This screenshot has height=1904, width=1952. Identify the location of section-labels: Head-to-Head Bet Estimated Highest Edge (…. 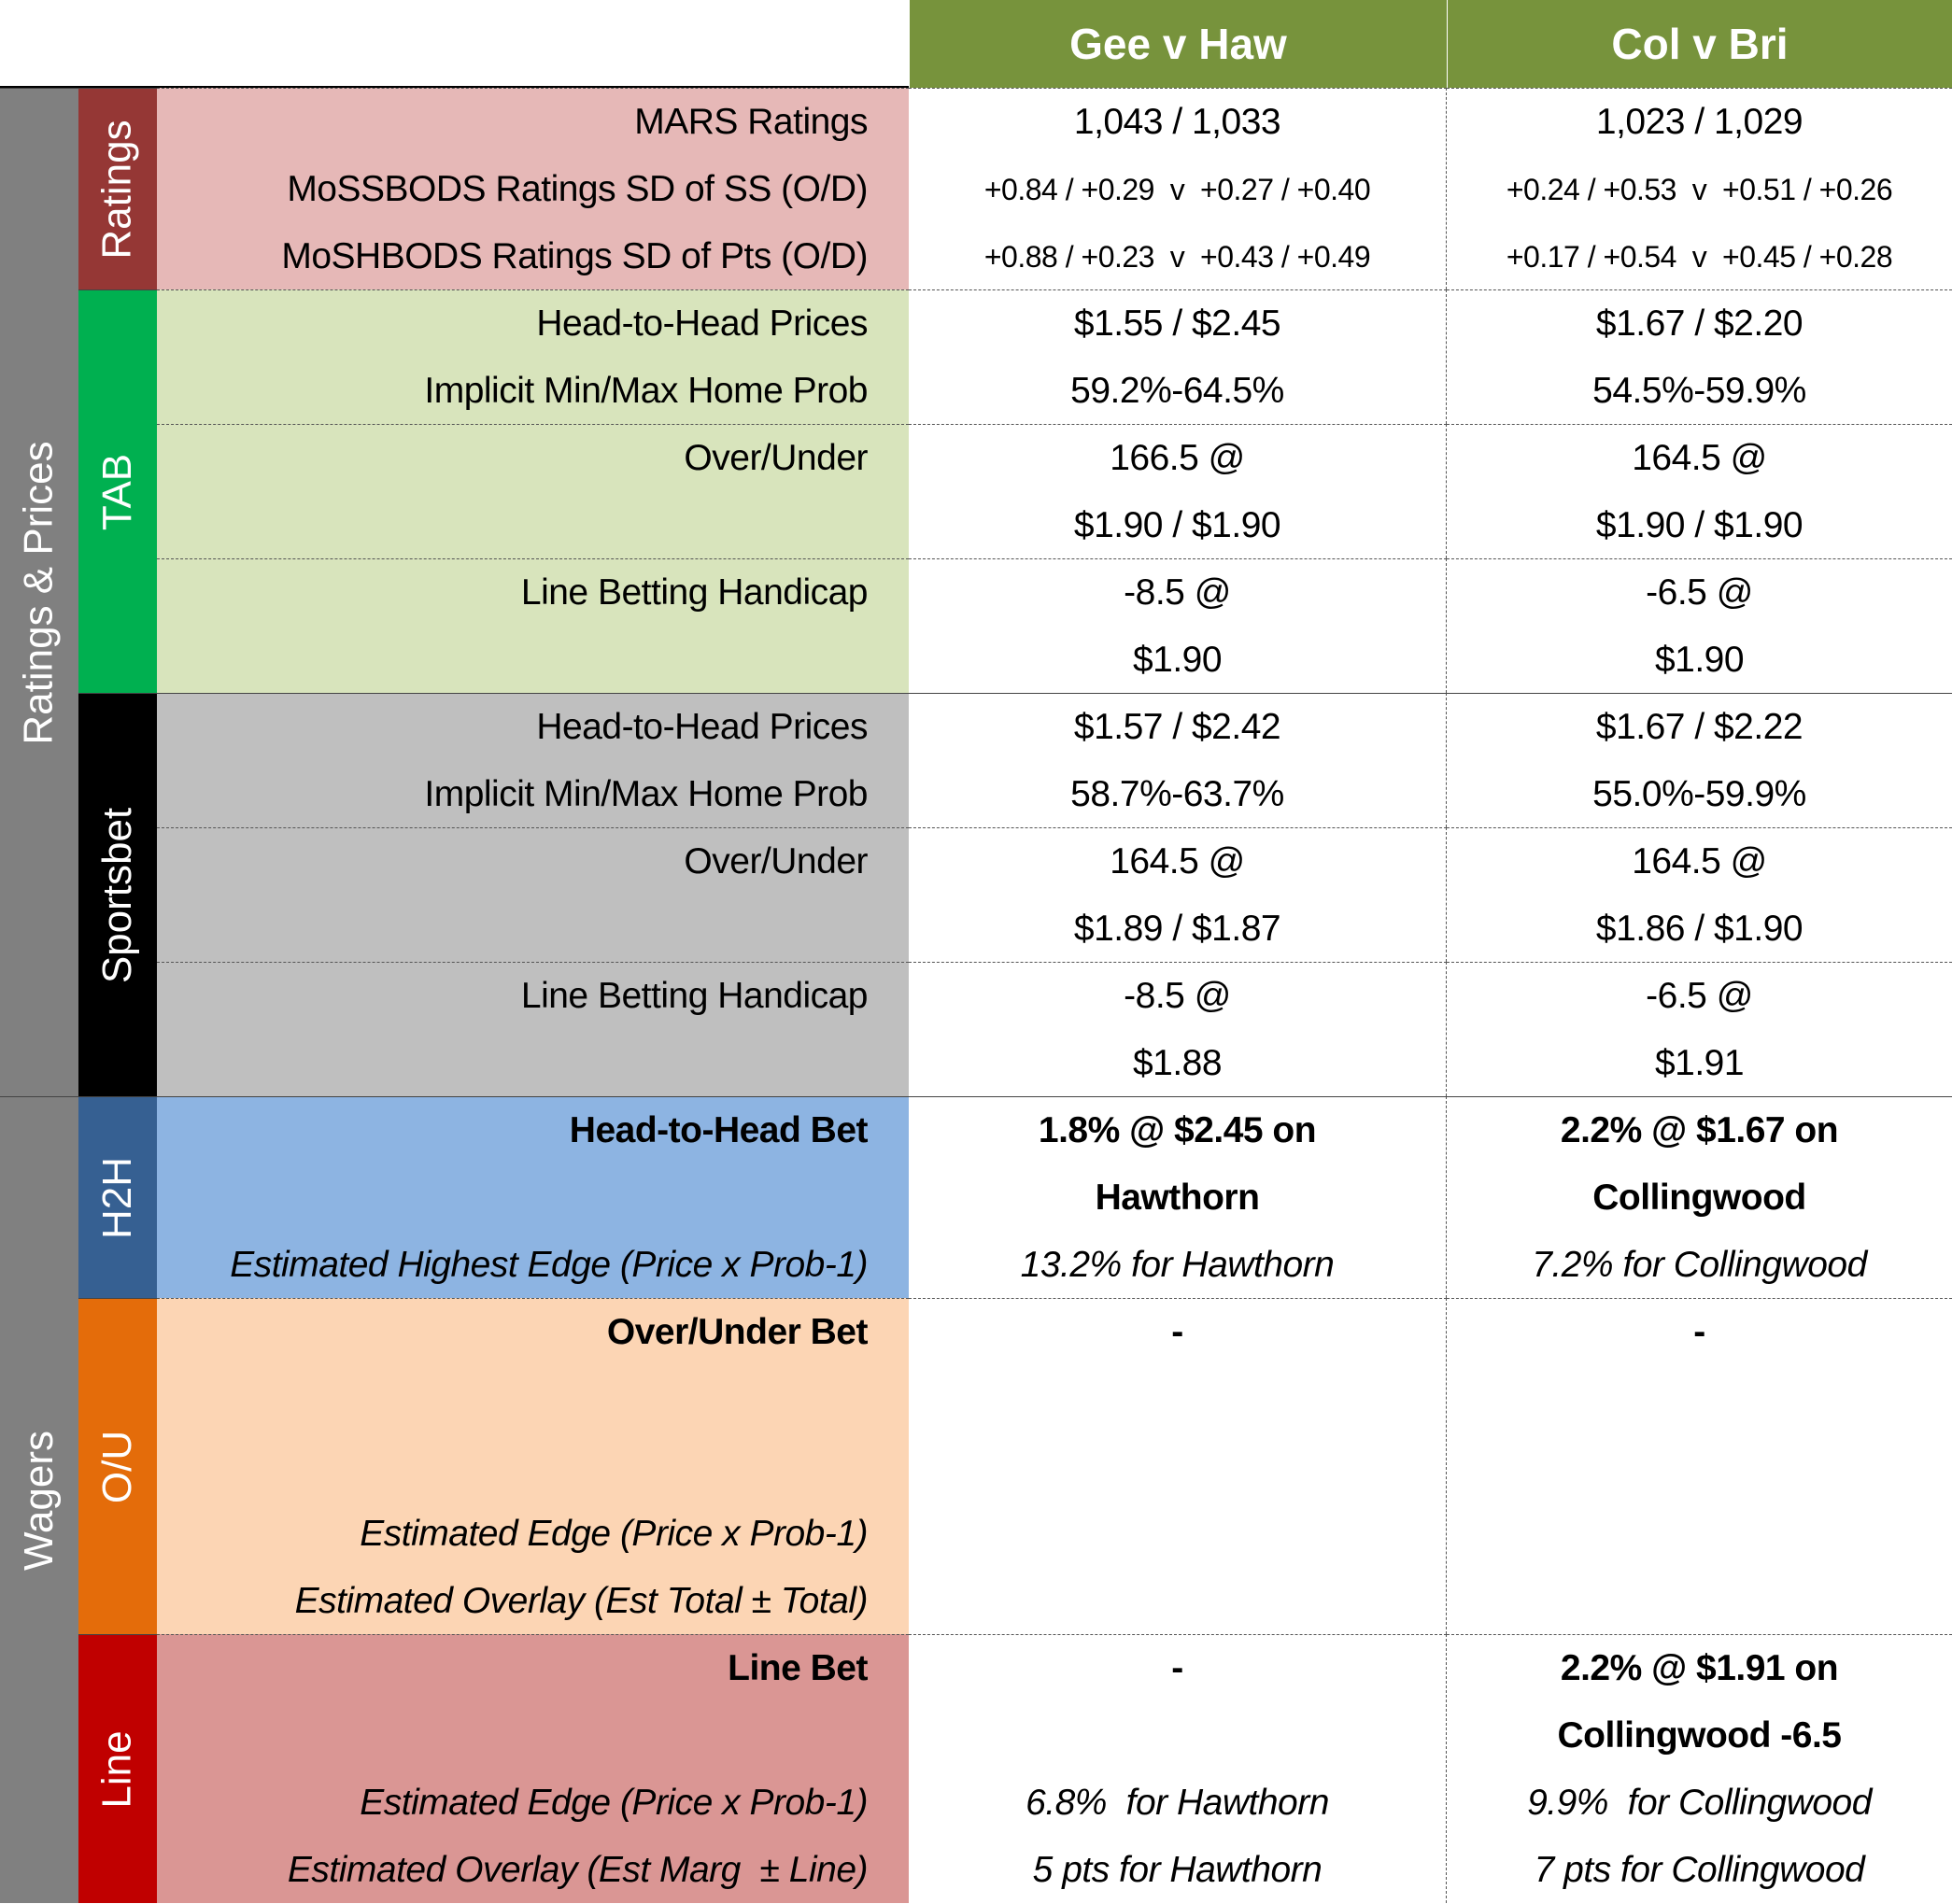
(533, 1197).